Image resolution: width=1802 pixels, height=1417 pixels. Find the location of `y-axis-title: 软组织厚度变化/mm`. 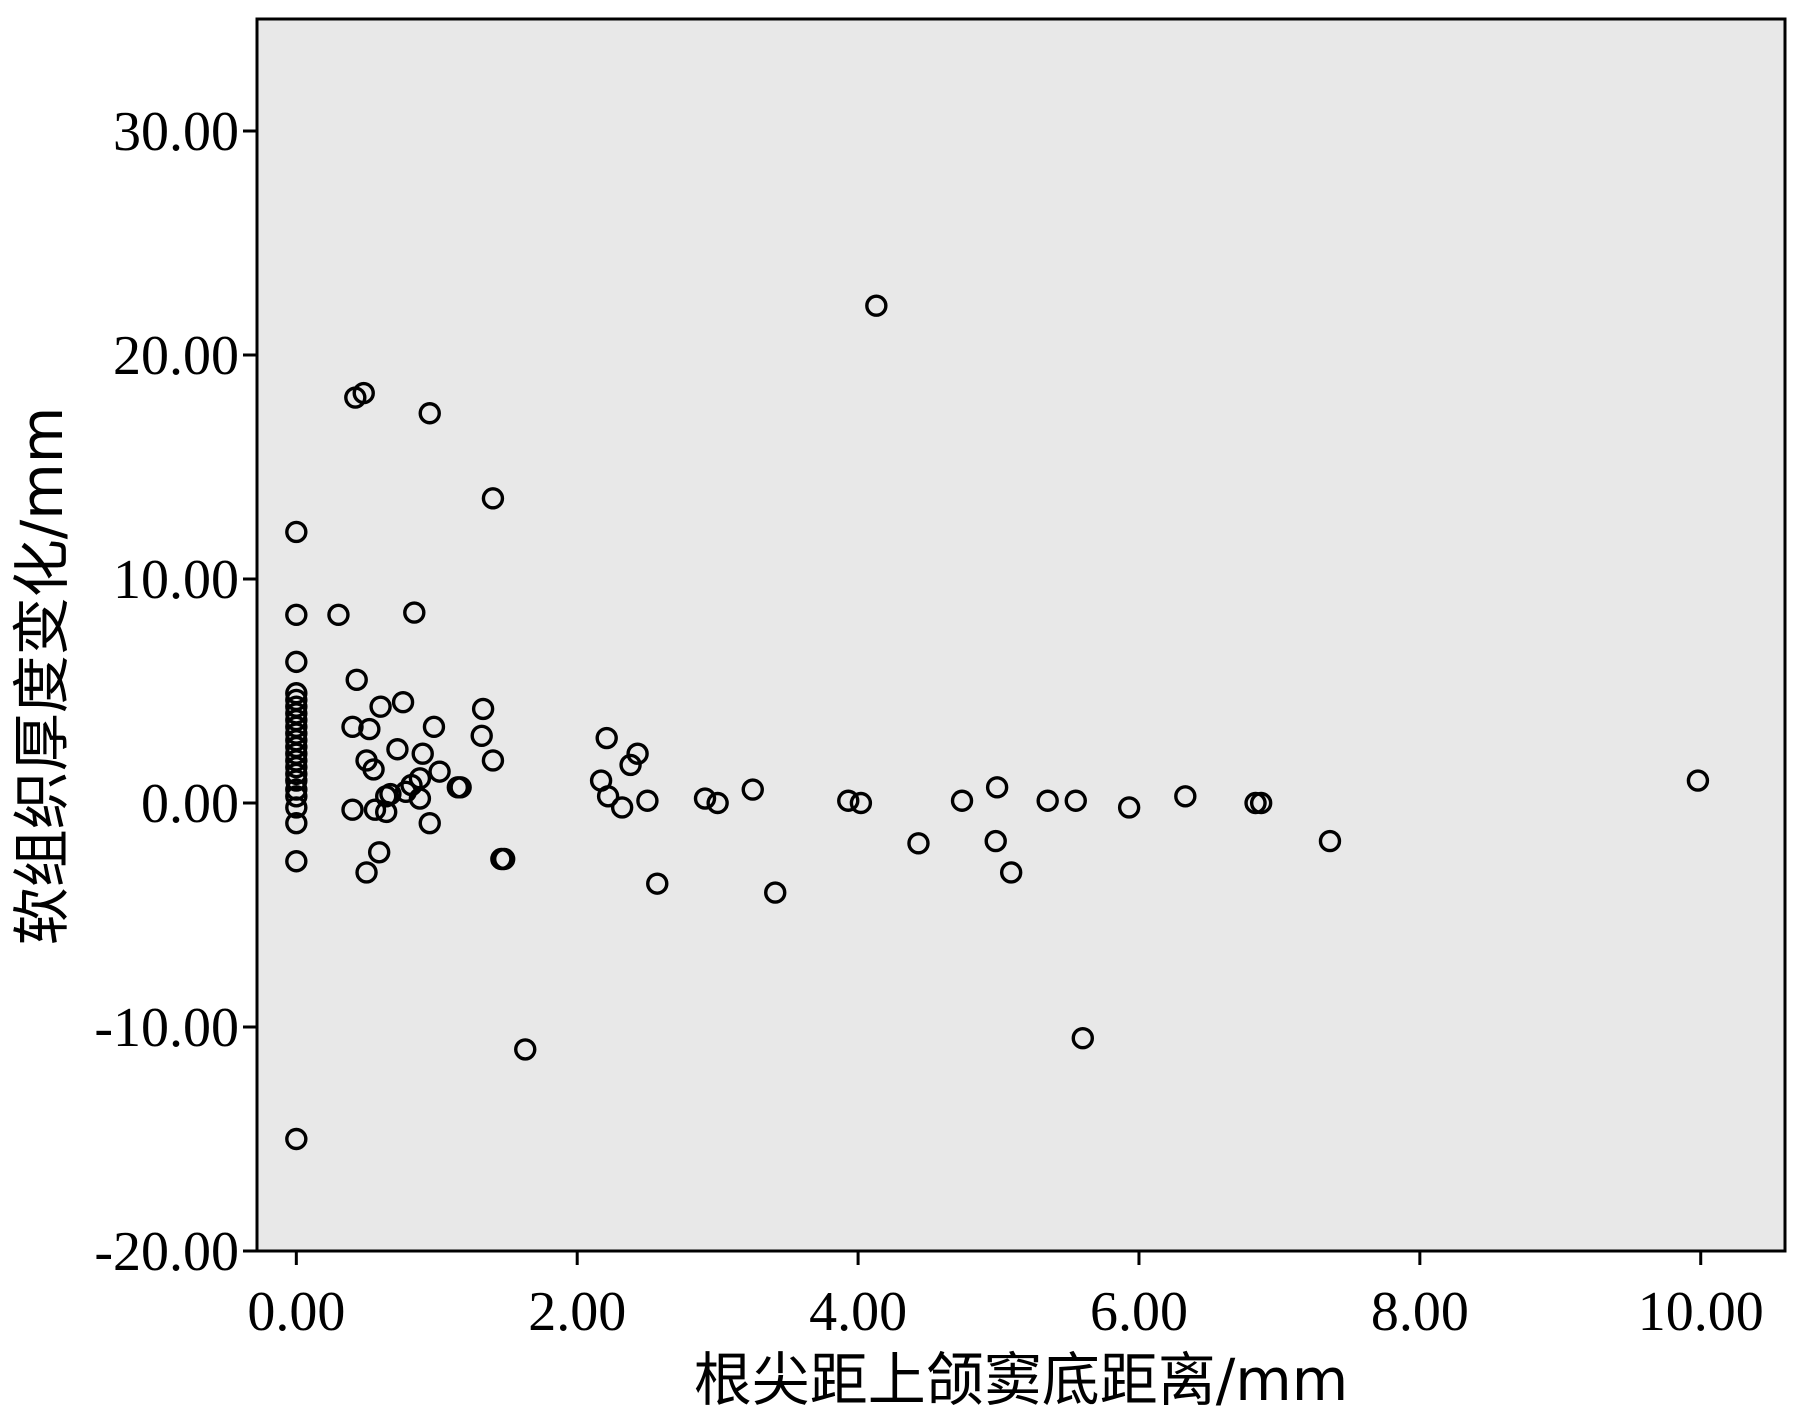

y-axis-title: 软组织厚度变化/mm is located at coordinates (42, 676).